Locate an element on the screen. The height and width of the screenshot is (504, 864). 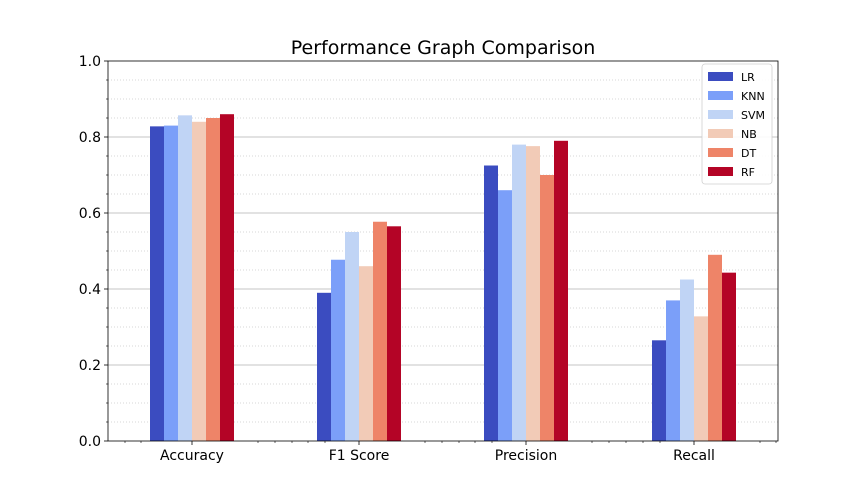
legend-swatch-knn is located at coordinates (720, 95).